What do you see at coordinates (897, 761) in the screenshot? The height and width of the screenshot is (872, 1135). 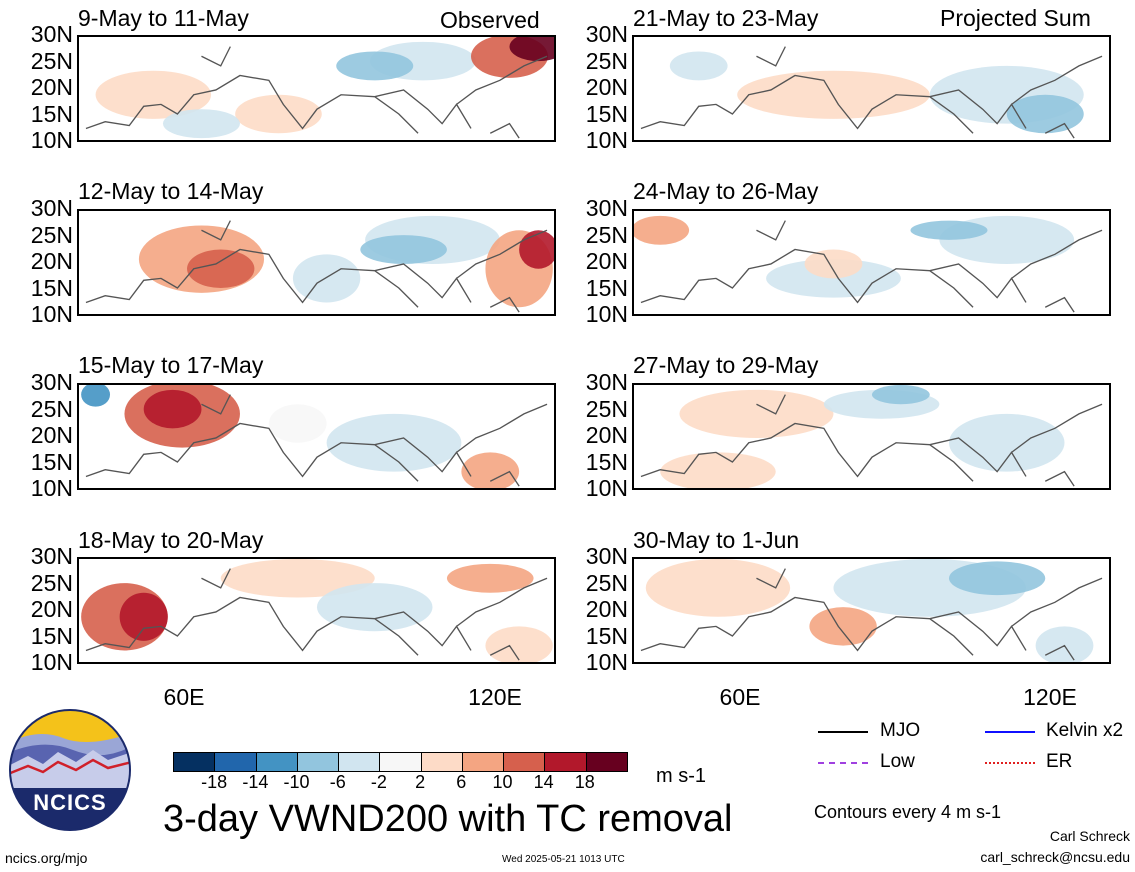 I see `legend-low-label: Low` at bounding box center [897, 761].